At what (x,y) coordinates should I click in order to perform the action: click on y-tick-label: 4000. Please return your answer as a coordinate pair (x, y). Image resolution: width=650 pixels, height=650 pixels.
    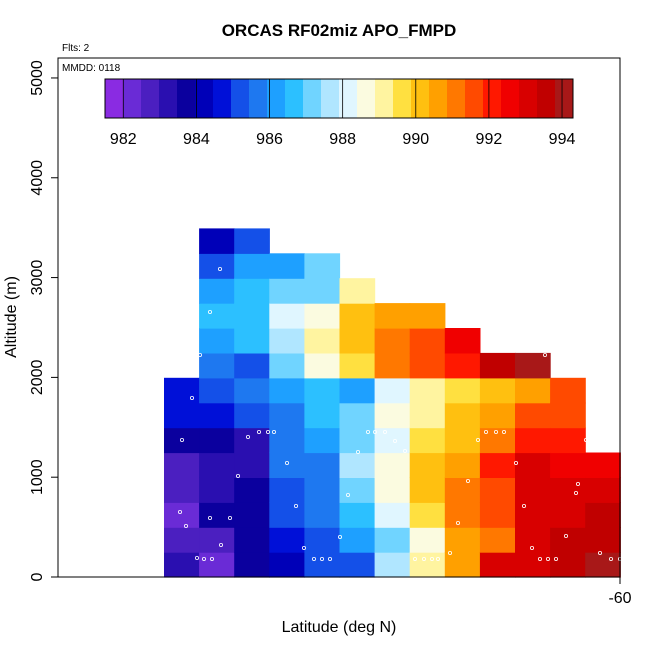
    Looking at the image, I should click on (37, 178).